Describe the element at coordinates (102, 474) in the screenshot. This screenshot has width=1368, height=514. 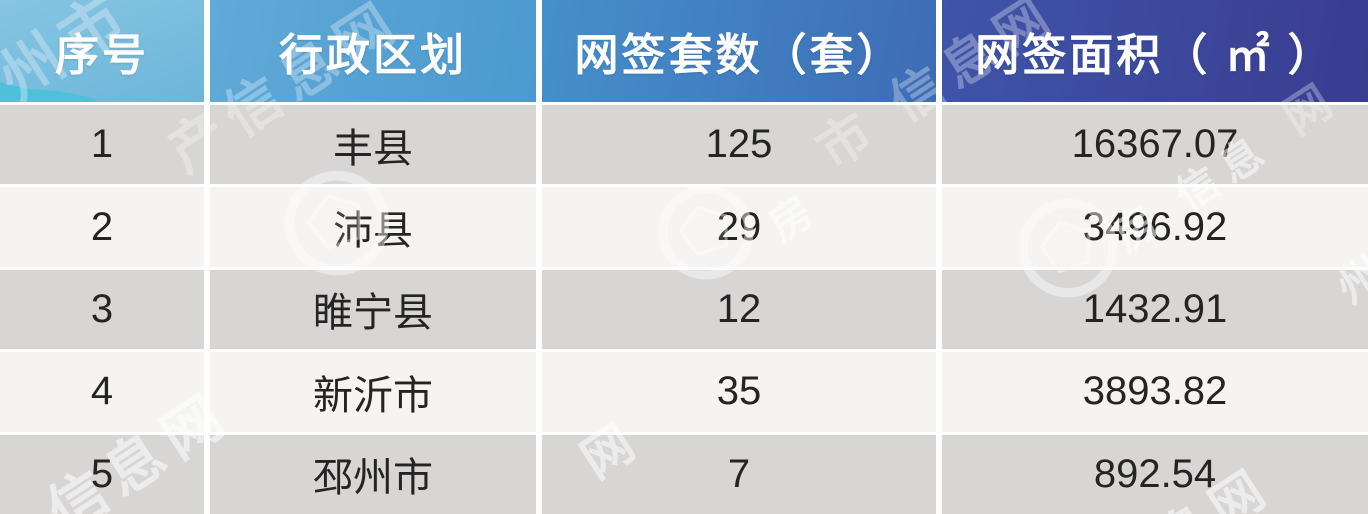
I see `serial-cell: 5` at that location.